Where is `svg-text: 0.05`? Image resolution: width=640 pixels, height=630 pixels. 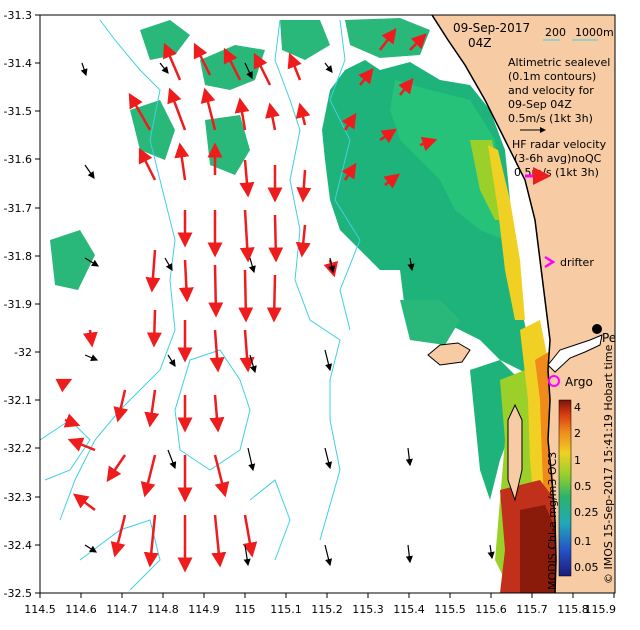
svg-text: 0.05 is located at coordinates (586, 567).